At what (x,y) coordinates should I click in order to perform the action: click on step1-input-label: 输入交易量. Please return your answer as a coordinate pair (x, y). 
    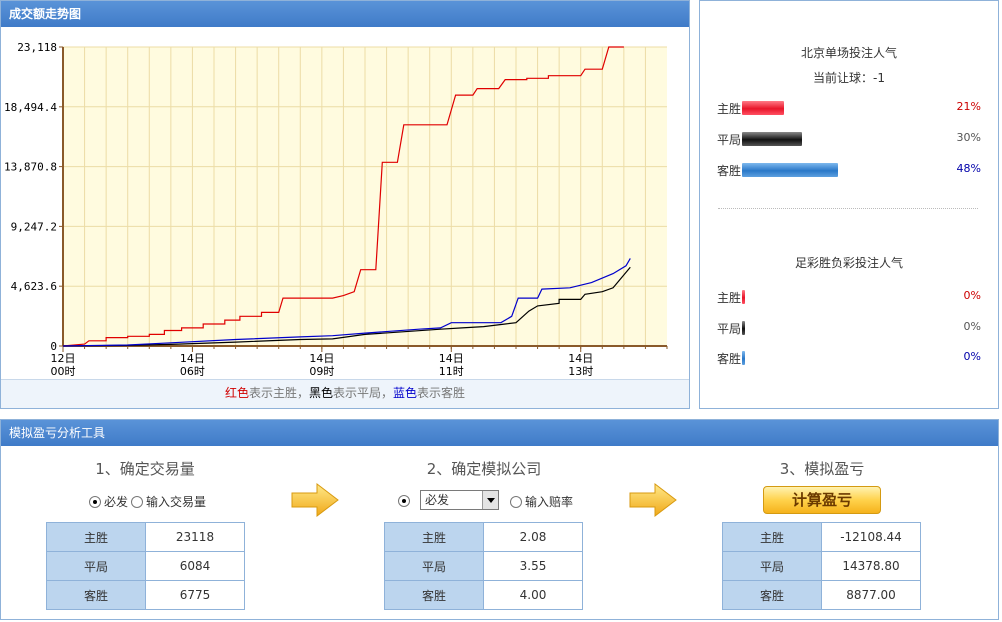
    Looking at the image, I should click on (176, 502).